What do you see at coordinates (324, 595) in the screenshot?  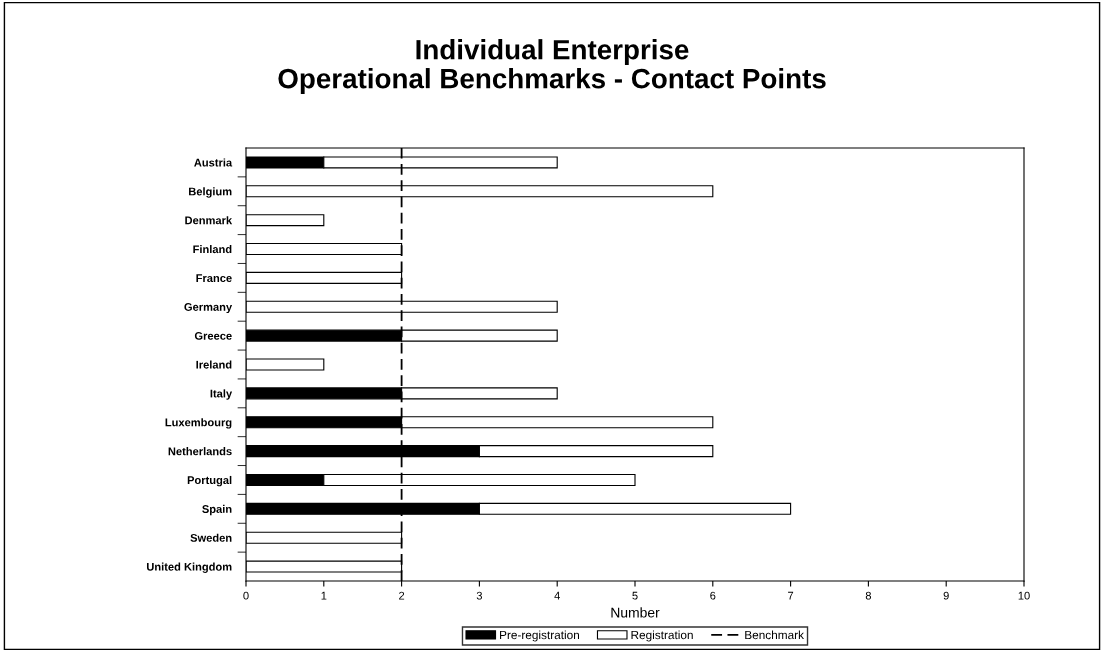 I see `x-tick-label: 1` at bounding box center [324, 595].